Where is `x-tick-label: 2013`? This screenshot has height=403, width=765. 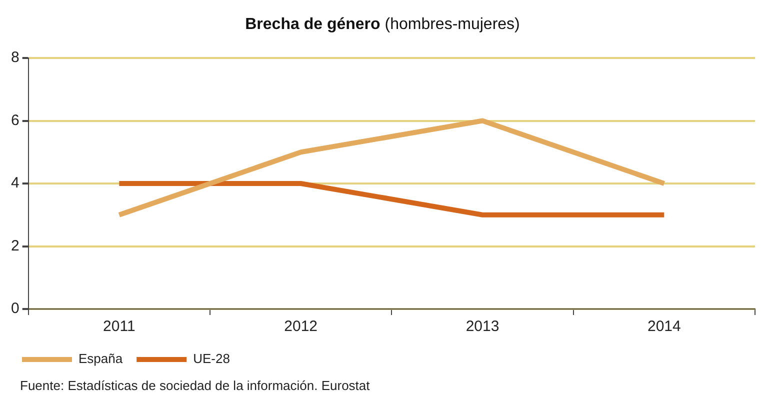 x-tick-label: 2013 is located at coordinates (483, 327).